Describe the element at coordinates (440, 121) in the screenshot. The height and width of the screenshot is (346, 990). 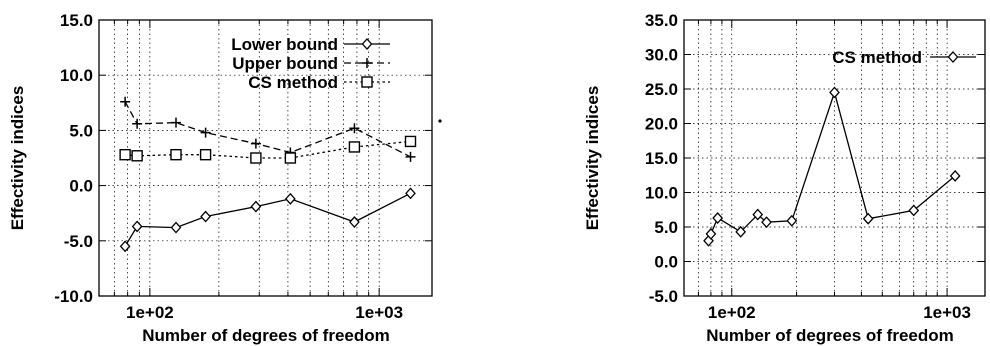
I see `stray-dot` at that location.